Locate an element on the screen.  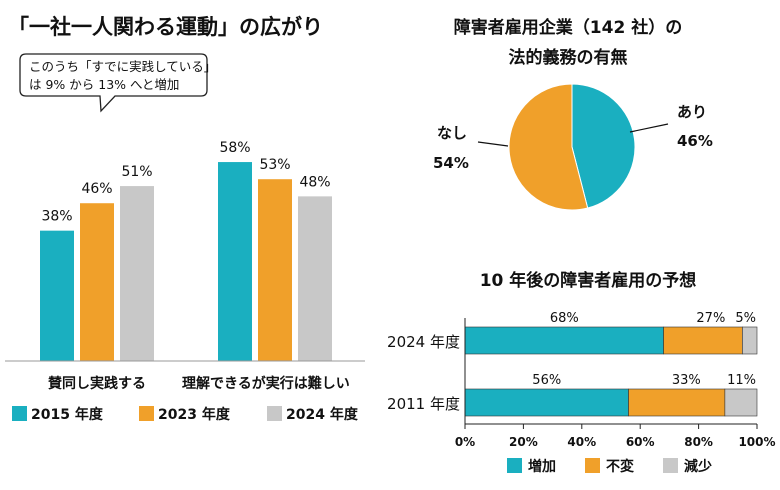
bar-label-1-2: 46% is located at coordinates (96, 189).